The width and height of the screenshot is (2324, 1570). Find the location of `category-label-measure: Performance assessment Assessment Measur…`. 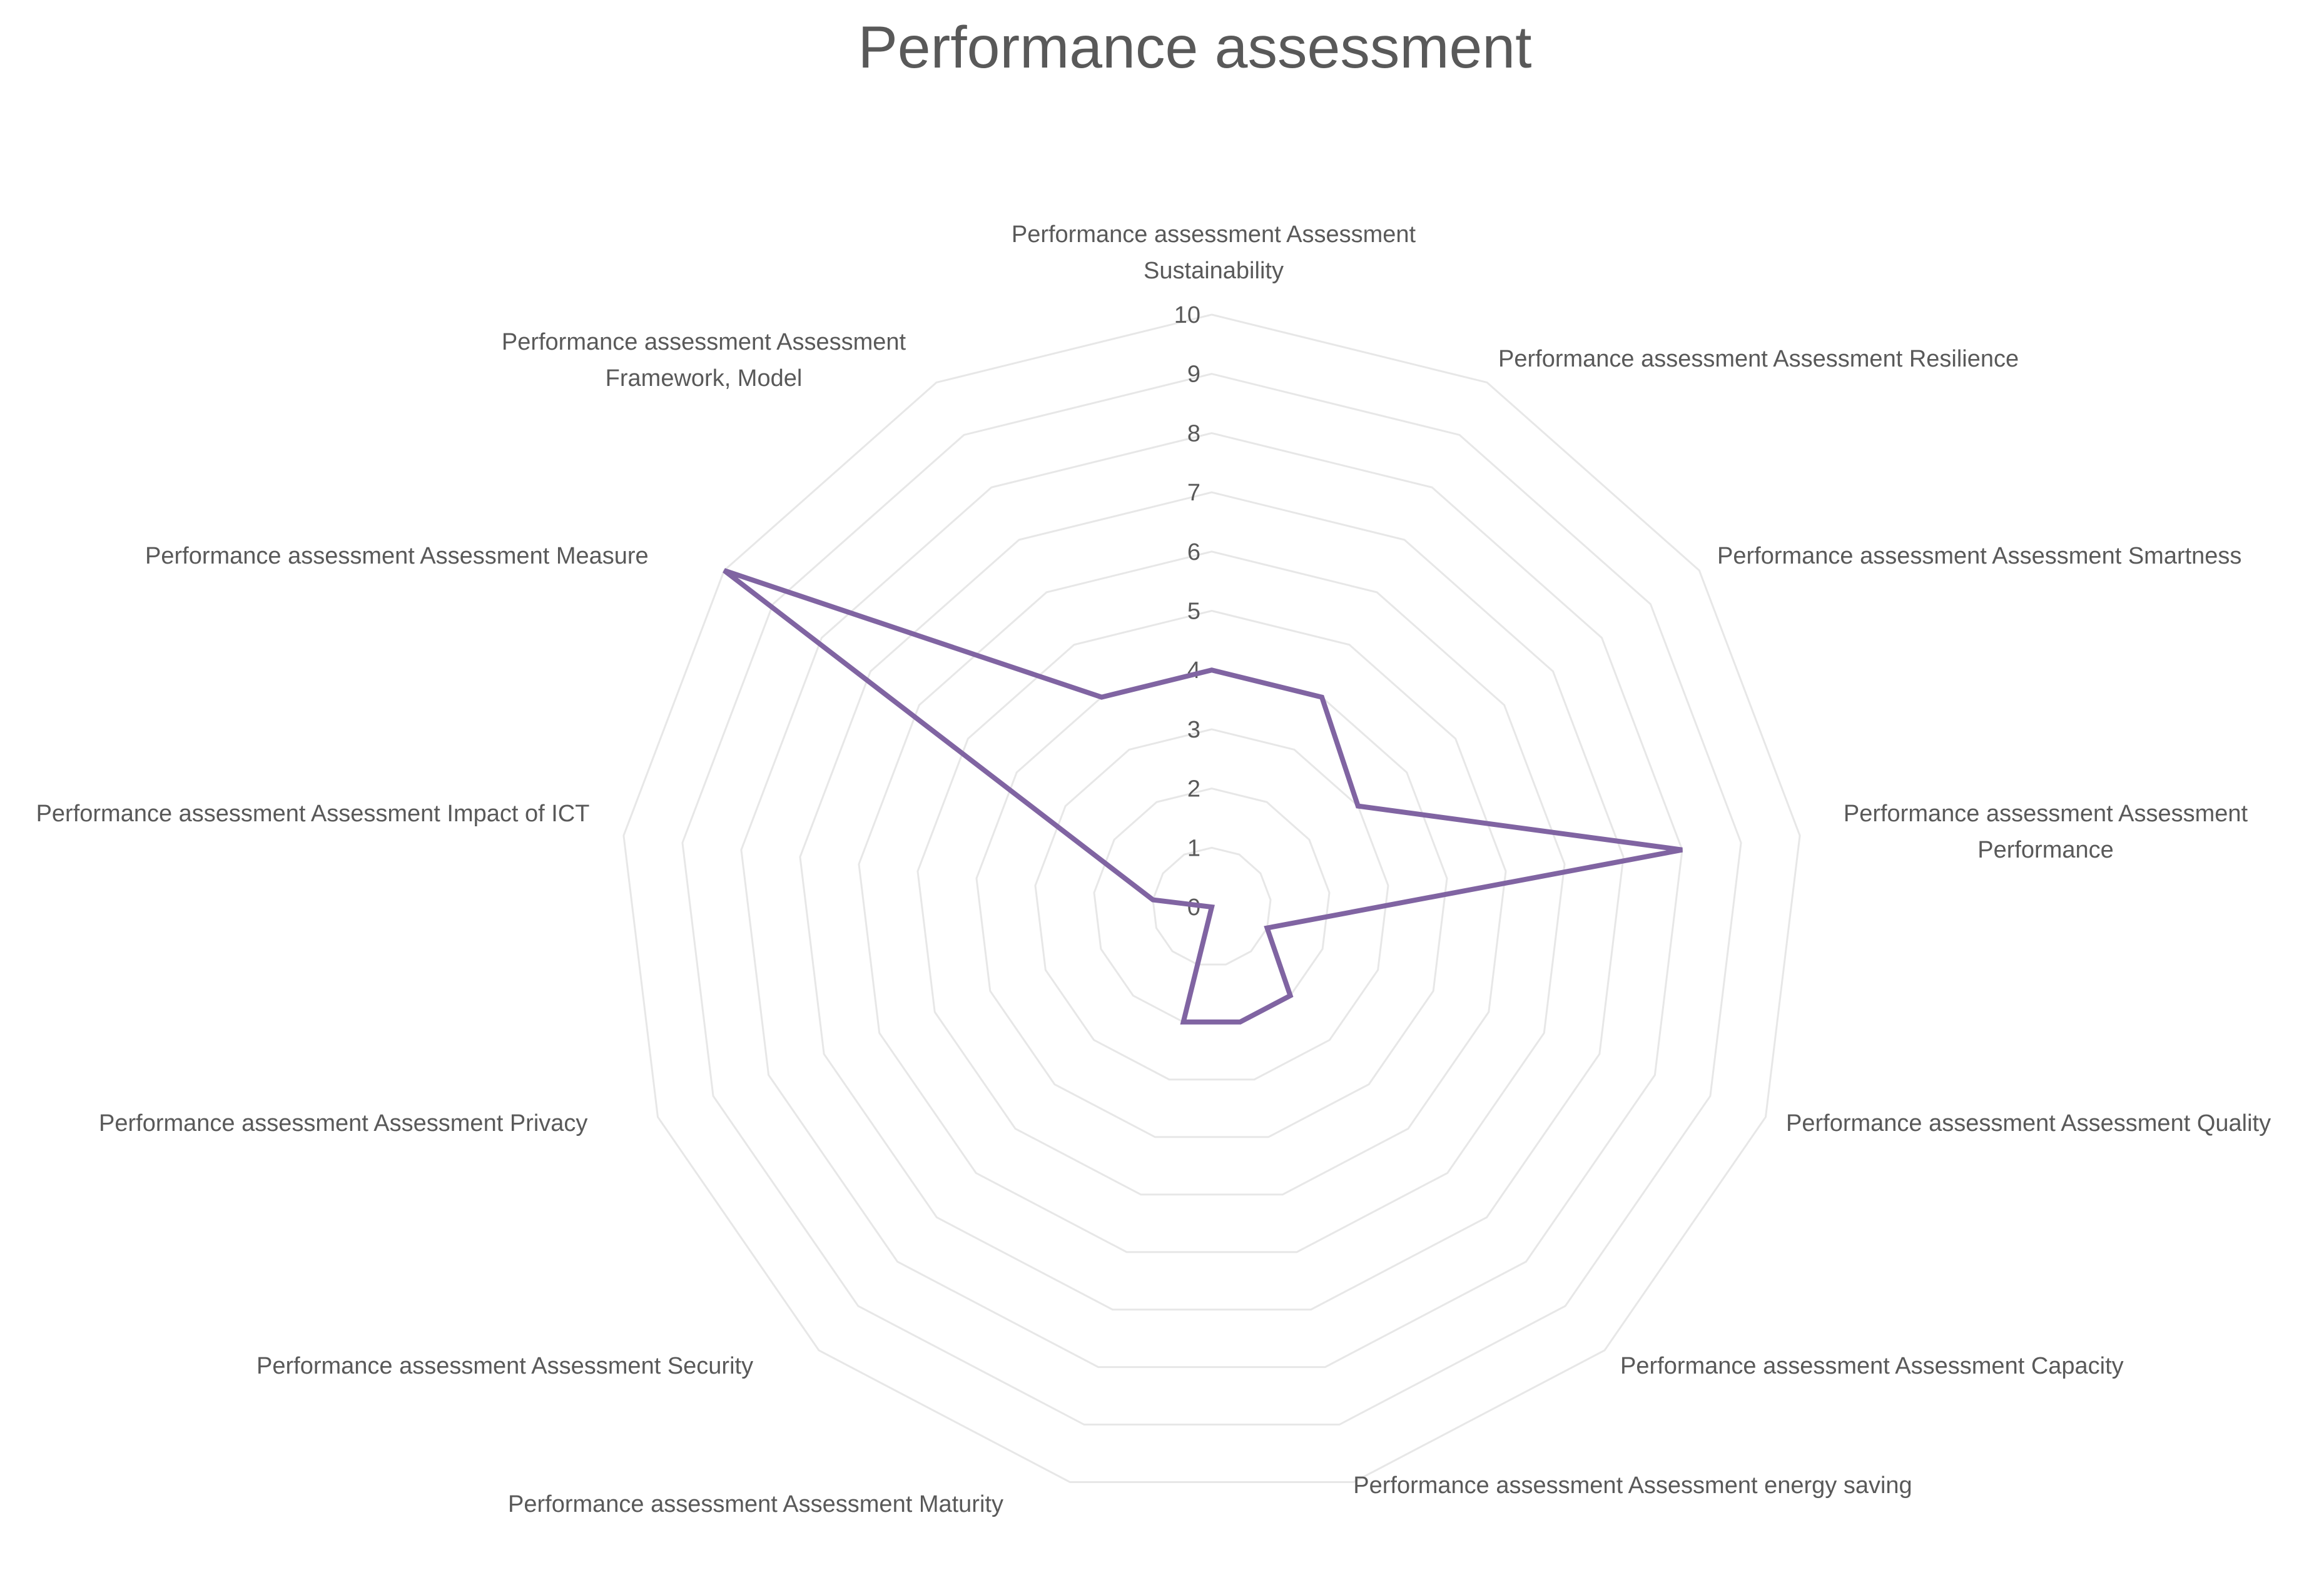

category-label-measure: Performance assessment Assessment Measur… is located at coordinates (397, 556).